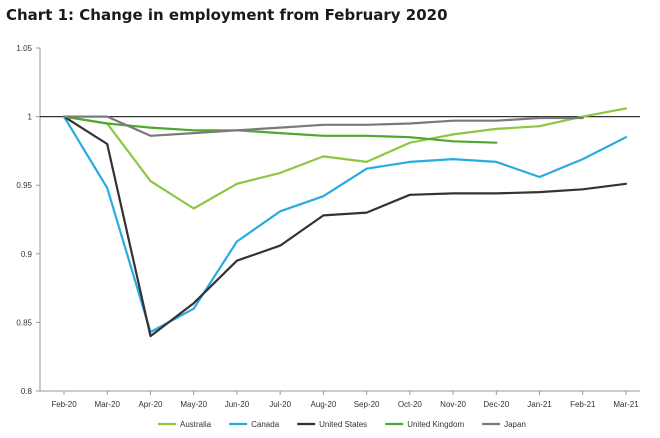  Describe the element at coordinates (280, 404) in the screenshot. I see `x-tick-label: Jul-20` at that location.